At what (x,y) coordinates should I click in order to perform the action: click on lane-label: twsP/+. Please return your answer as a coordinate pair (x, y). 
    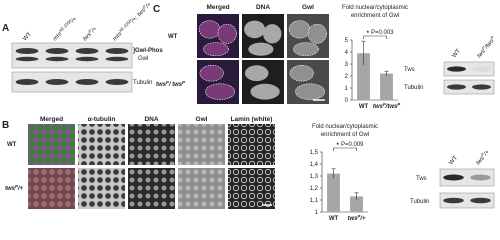
    Looking at the image, I should click on (483, 156).